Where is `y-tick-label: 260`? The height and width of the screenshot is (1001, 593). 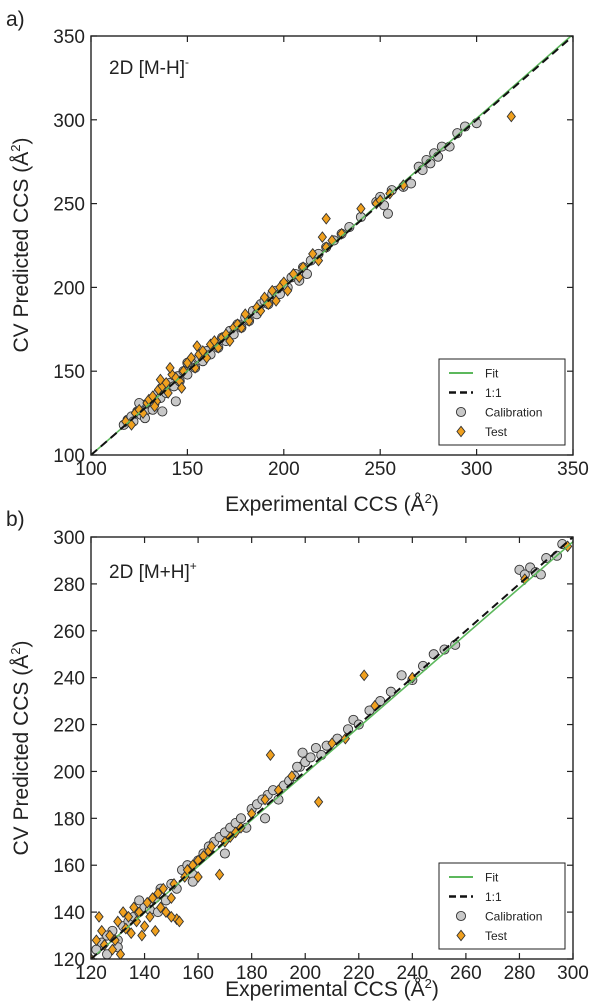 y-tick-label: 260 is located at coordinates (69, 632).